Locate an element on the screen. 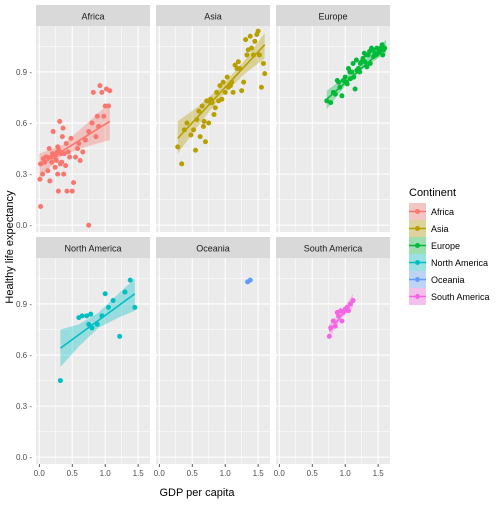 This screenshot has width=504, height=509. x-tick-label: 1.5 is located at coordinates (139, 473).